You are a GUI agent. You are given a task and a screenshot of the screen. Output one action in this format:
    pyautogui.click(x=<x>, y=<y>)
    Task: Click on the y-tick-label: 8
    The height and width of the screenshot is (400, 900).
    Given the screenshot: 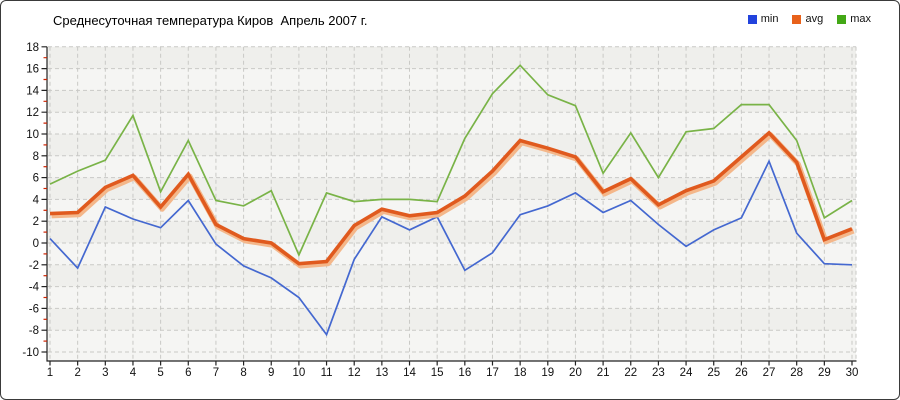 What is the action you would take?
    pyautogui.click(x=36, y=157)
    